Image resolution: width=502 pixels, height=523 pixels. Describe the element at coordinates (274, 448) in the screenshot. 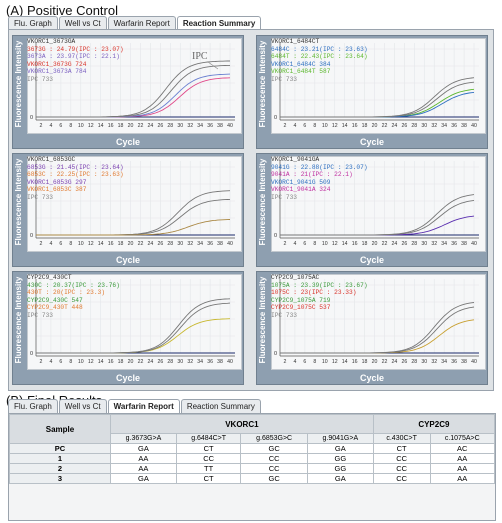

I see `genotype-cell: GC` at that location.